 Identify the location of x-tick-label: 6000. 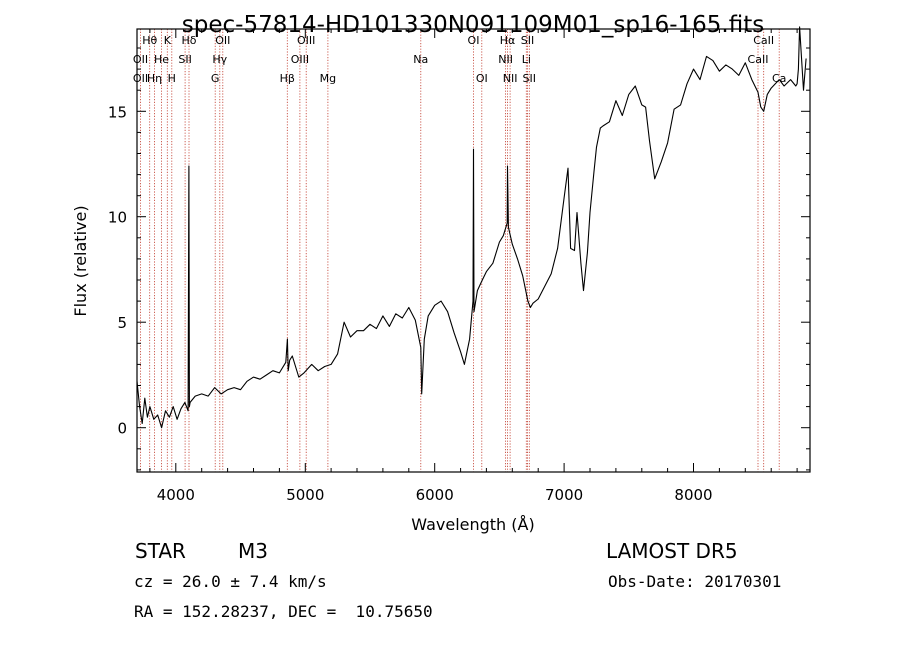
(435, 495).